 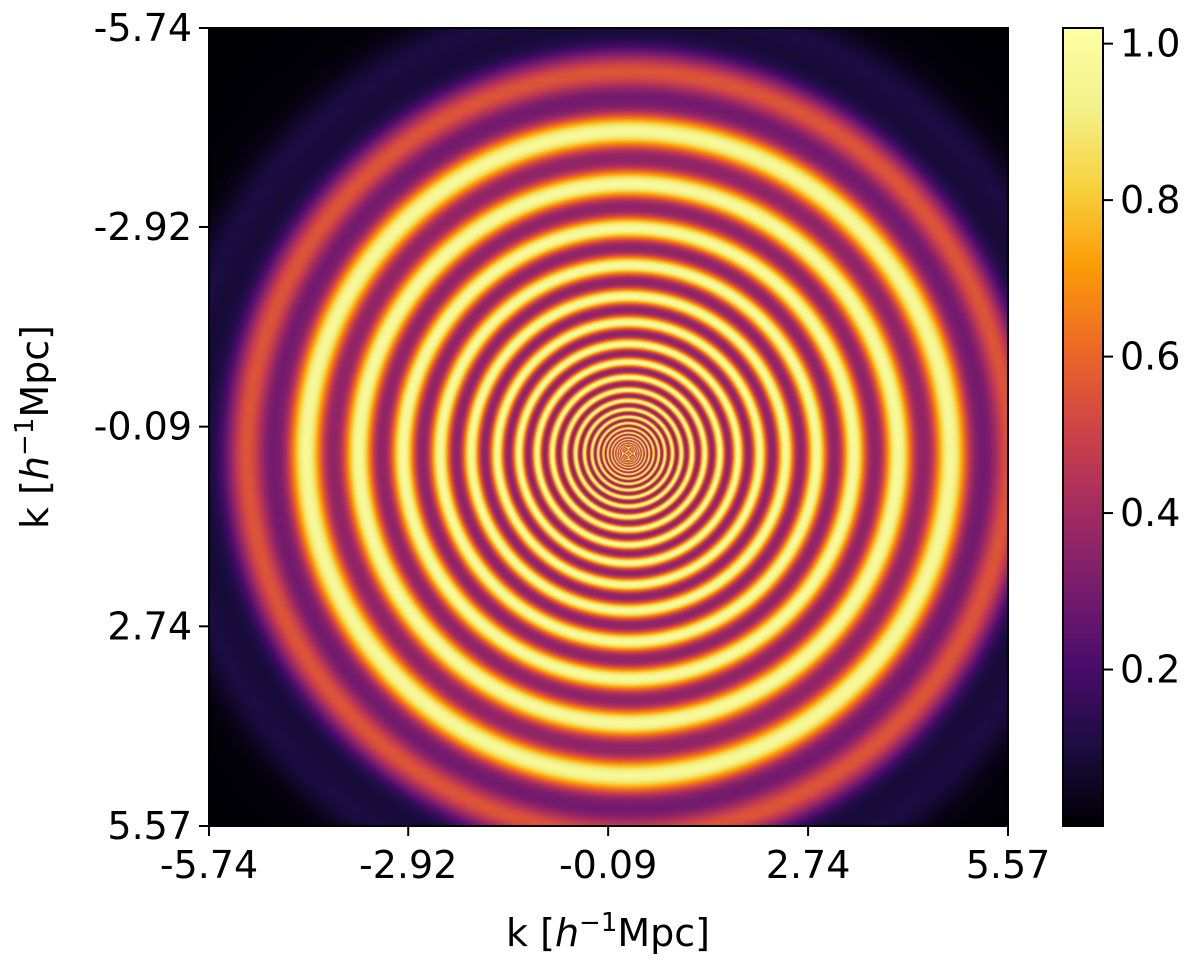 What do you see at coordinates (149, 626) in the screenshot?
I see `y-tick-label: 2.74` at bounding box center [149, 626].